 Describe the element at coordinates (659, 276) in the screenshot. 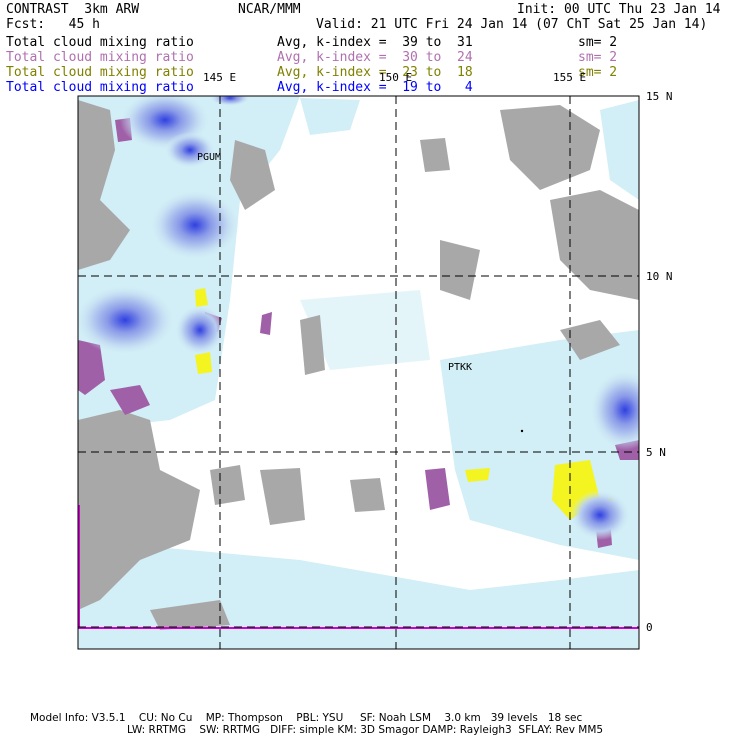

I see `lat-label-10n: 10 N` at that location.